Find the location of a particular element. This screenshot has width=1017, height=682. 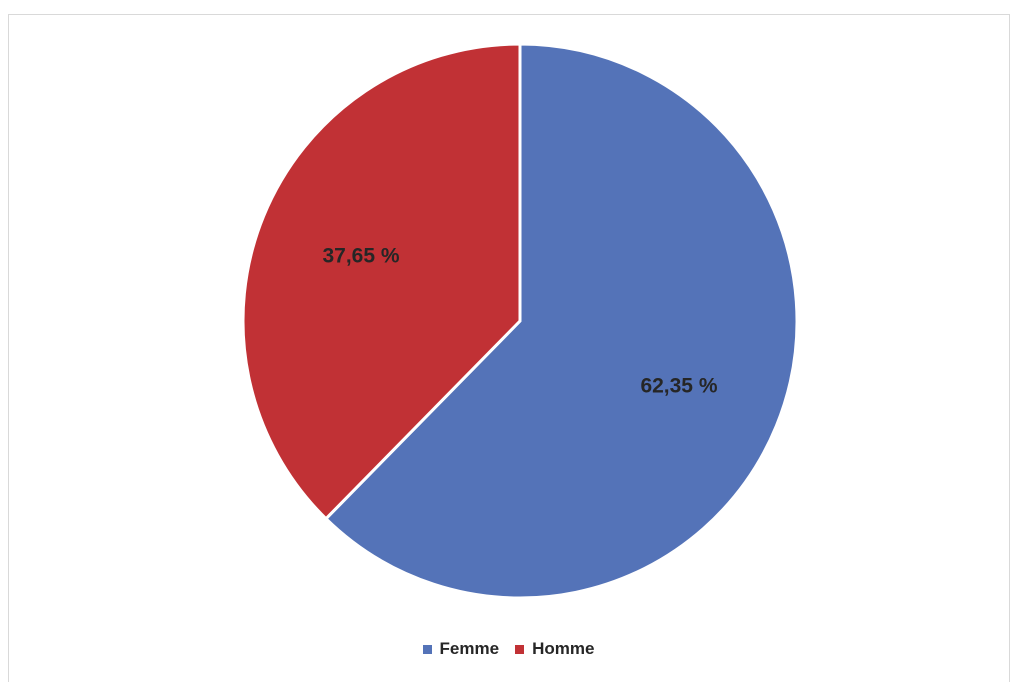

legend-item-femme: Femme is located at coordinates (461, 649).